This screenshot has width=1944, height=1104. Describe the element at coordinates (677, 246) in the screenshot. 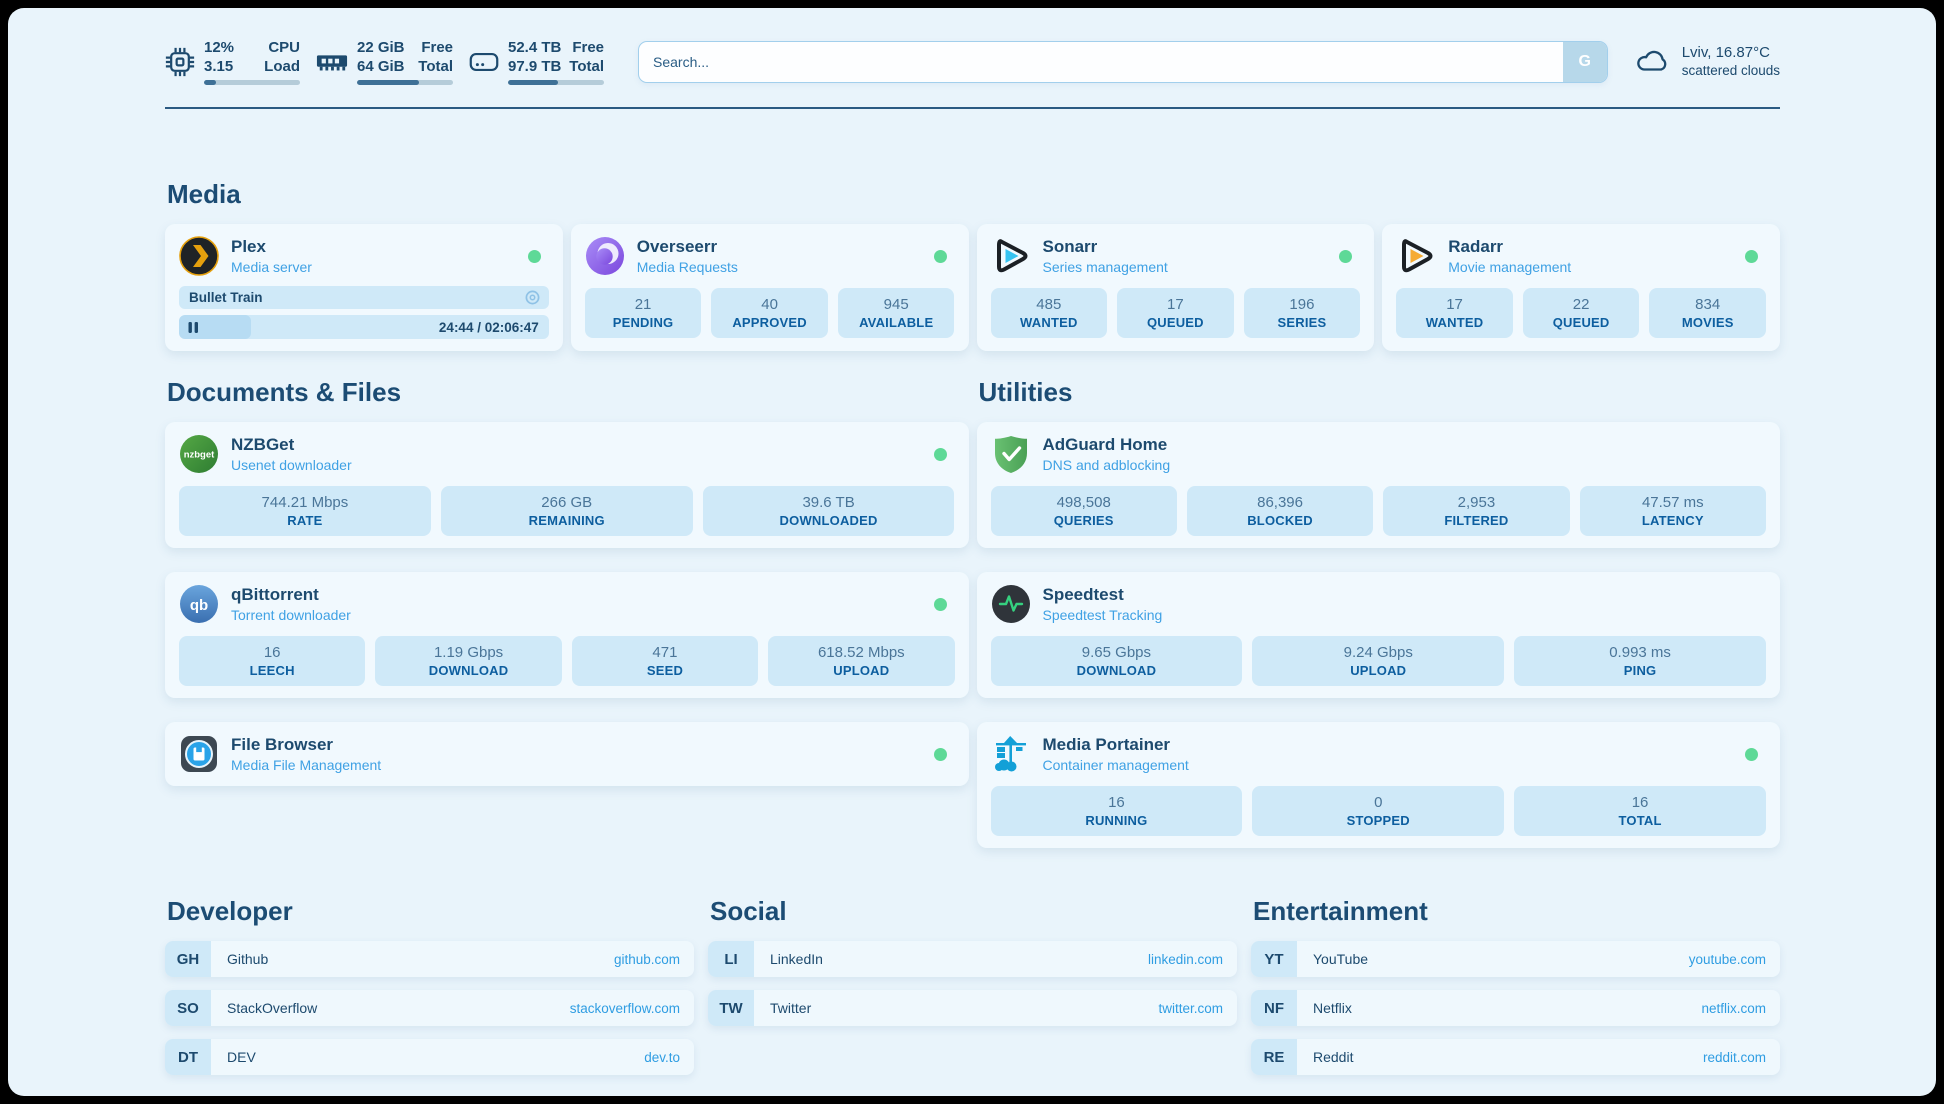

I see `app-name: Overseerr` at that location.